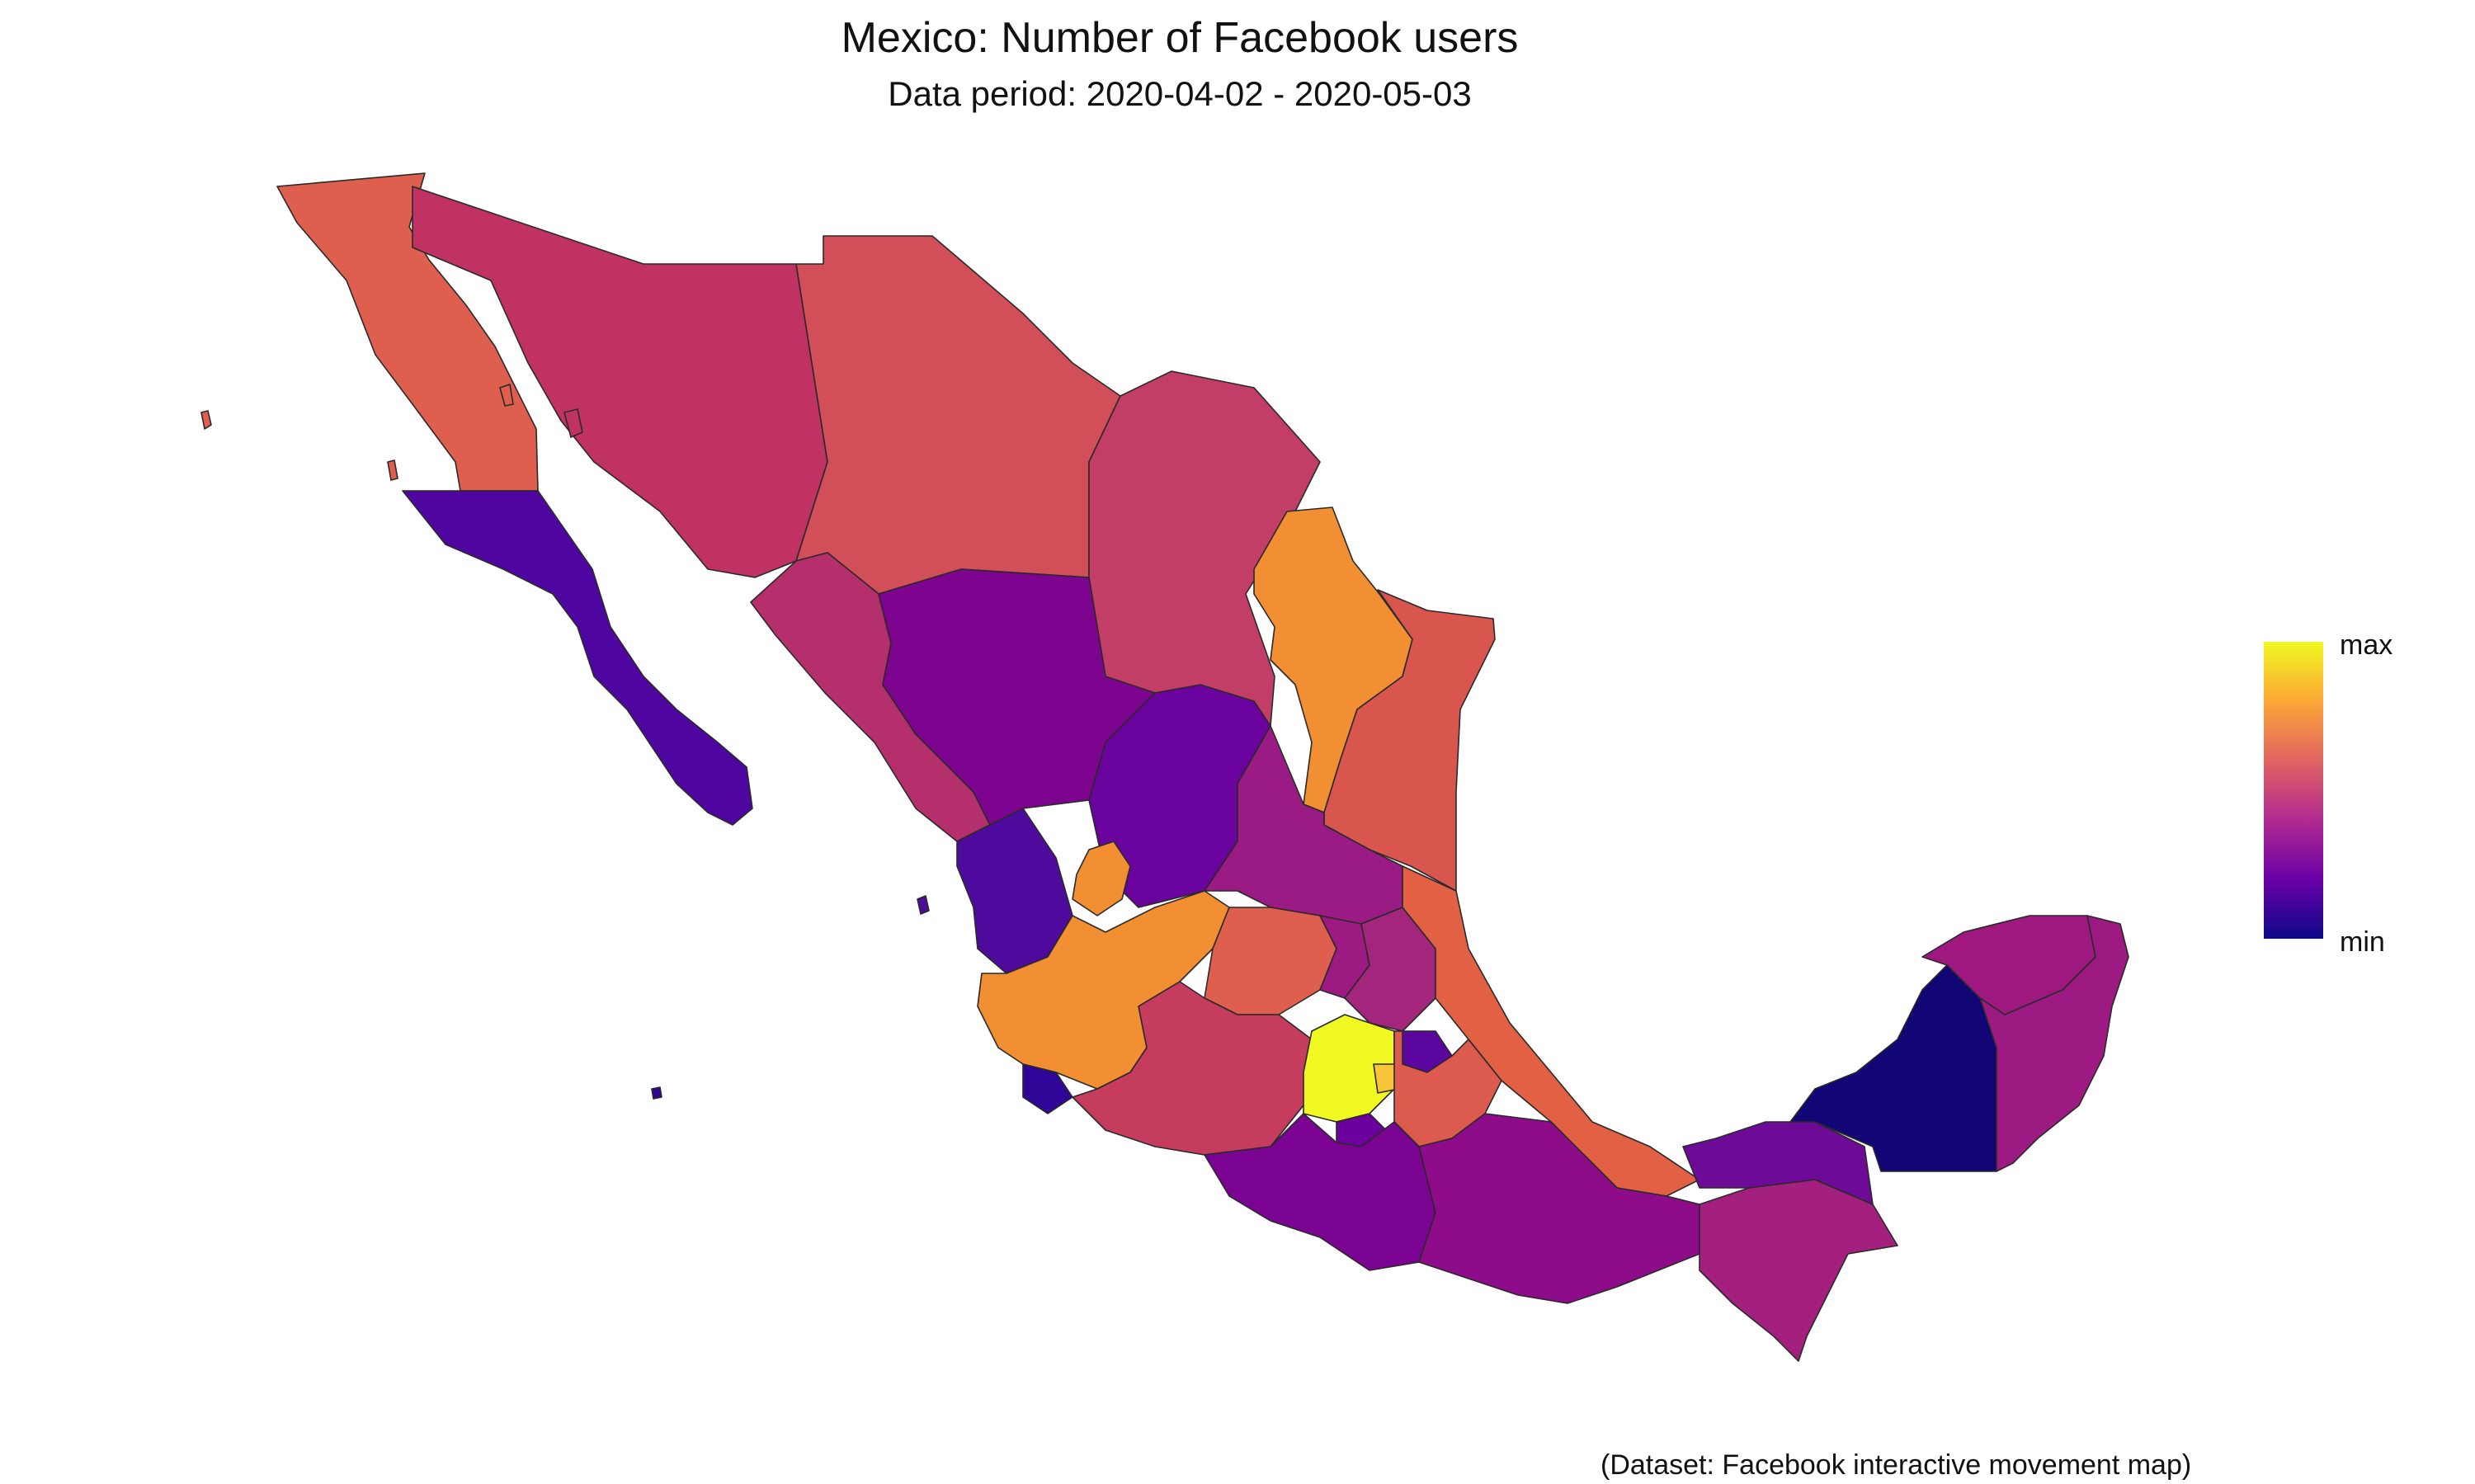 The height and width of the screenshot is (1484, 2475). What do you see at coordinates (392, 470) in the screenshot?
I see `island-cedros` at bounding box center [392, 470].